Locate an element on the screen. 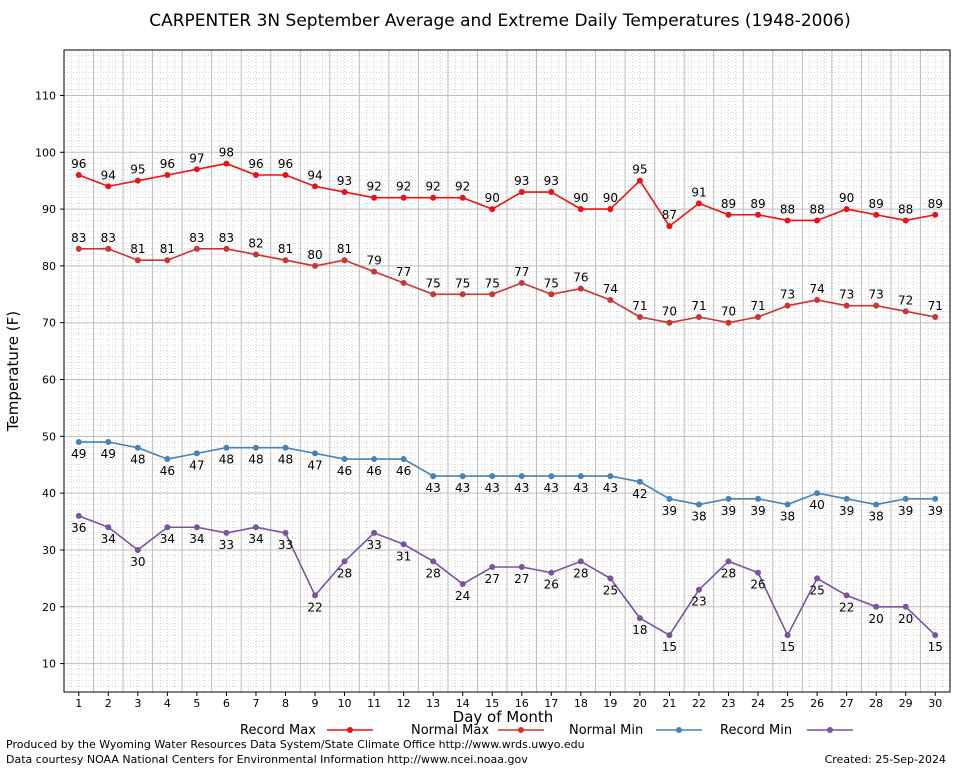  data-label-record-min: 18 is located at coordinates (639, 630).